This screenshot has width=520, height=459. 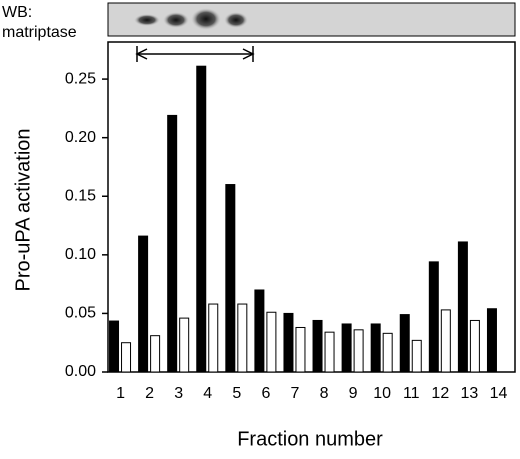 I want to click on x-tick-label: 11, so click(x=411, y=393).